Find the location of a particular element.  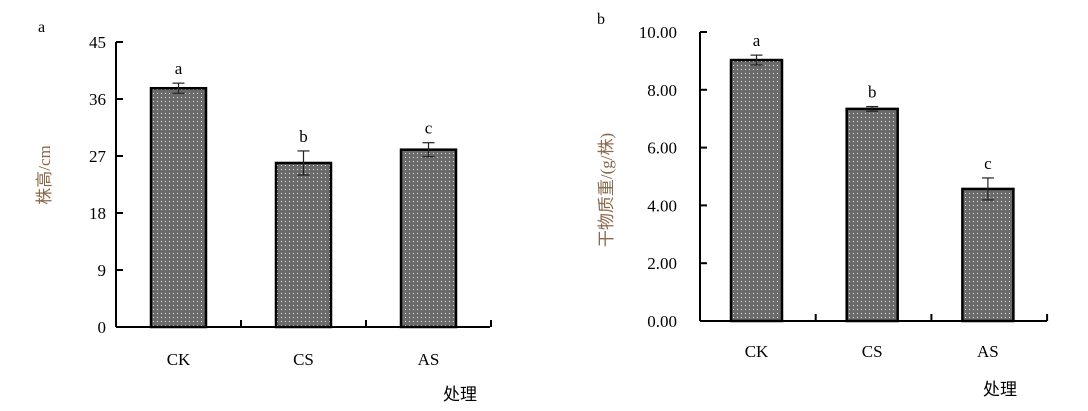

y-tick-label: 0.00 is located at coordinates (662, 321).